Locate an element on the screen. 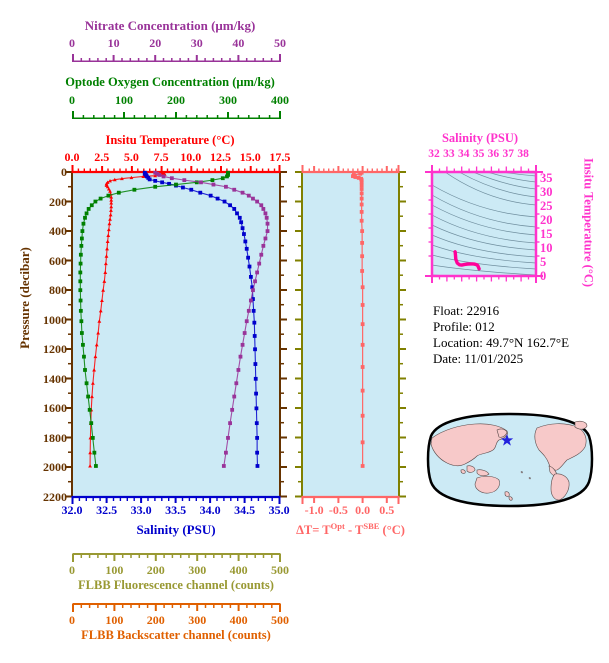 The width and height of the screenshot is (609, 663). series-temperature is located at coordinates (127, 319).